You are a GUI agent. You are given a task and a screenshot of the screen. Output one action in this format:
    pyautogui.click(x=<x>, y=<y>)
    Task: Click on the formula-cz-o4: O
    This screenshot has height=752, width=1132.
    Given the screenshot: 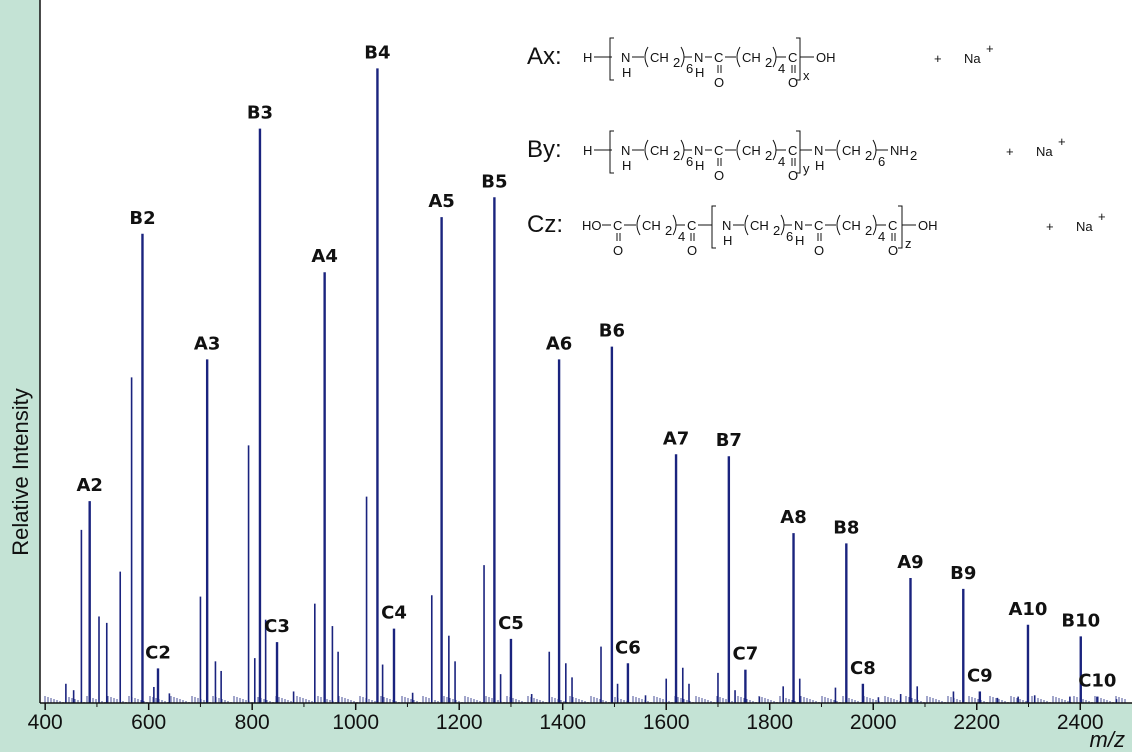 What is the action you would take?
    pyautogui.click(x=893, y=250)
    